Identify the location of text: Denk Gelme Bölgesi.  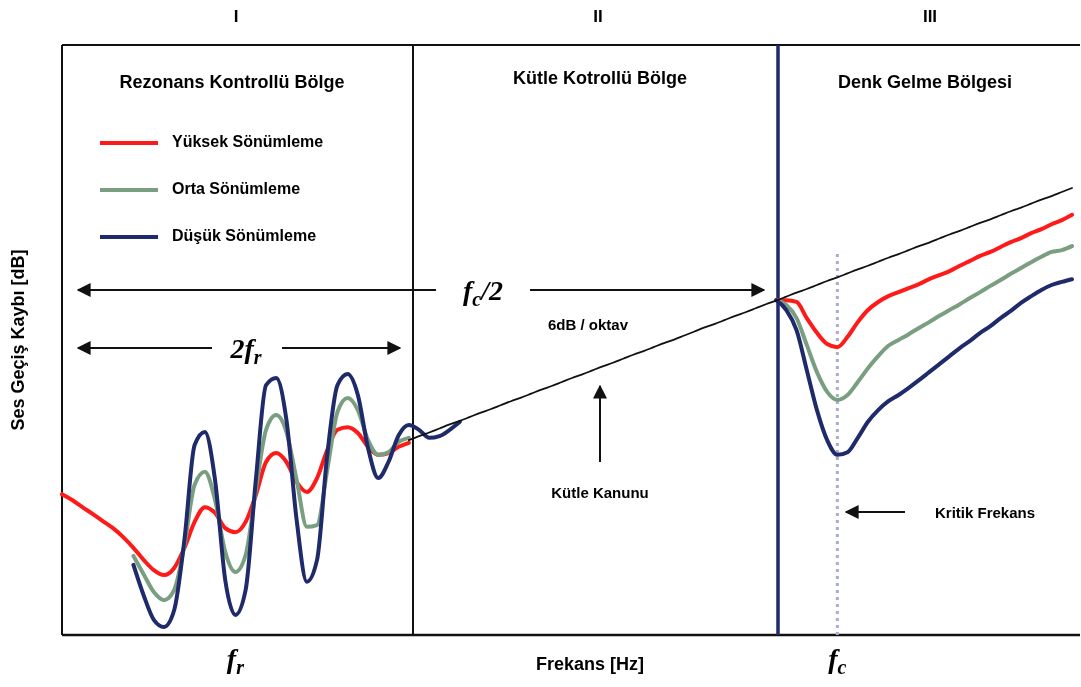
(925, 82).